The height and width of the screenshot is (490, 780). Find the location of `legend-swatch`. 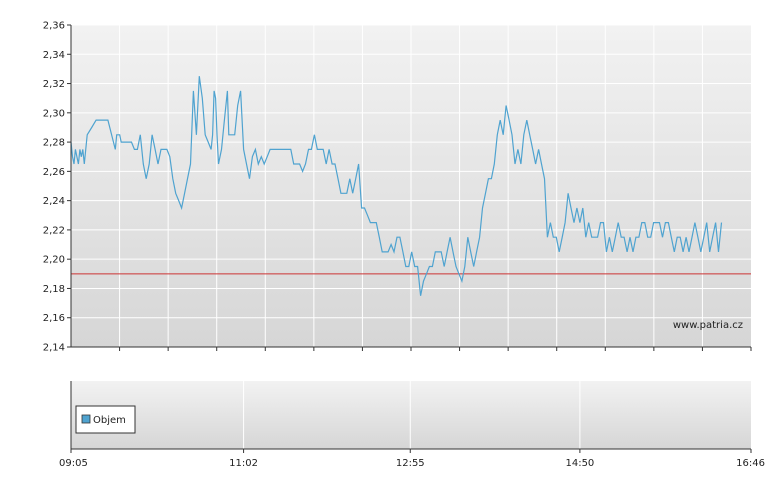

legend-swatch is located at coordinates (86, 419).